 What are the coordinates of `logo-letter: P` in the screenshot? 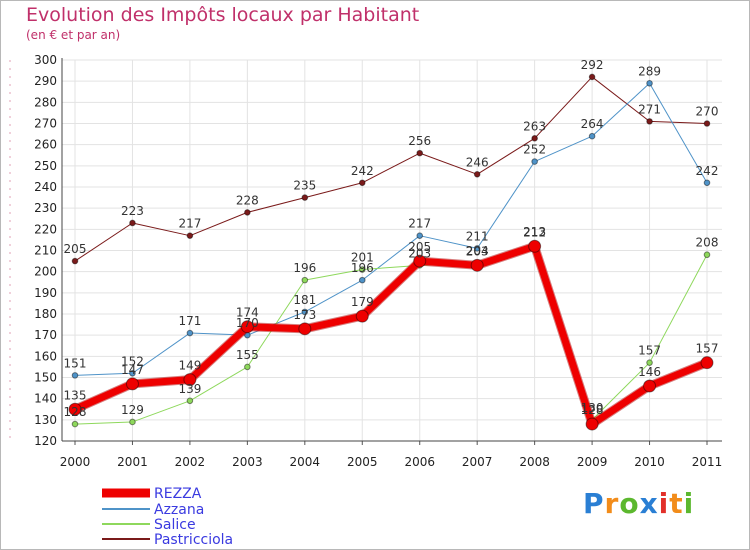 It's located at (594, 503).